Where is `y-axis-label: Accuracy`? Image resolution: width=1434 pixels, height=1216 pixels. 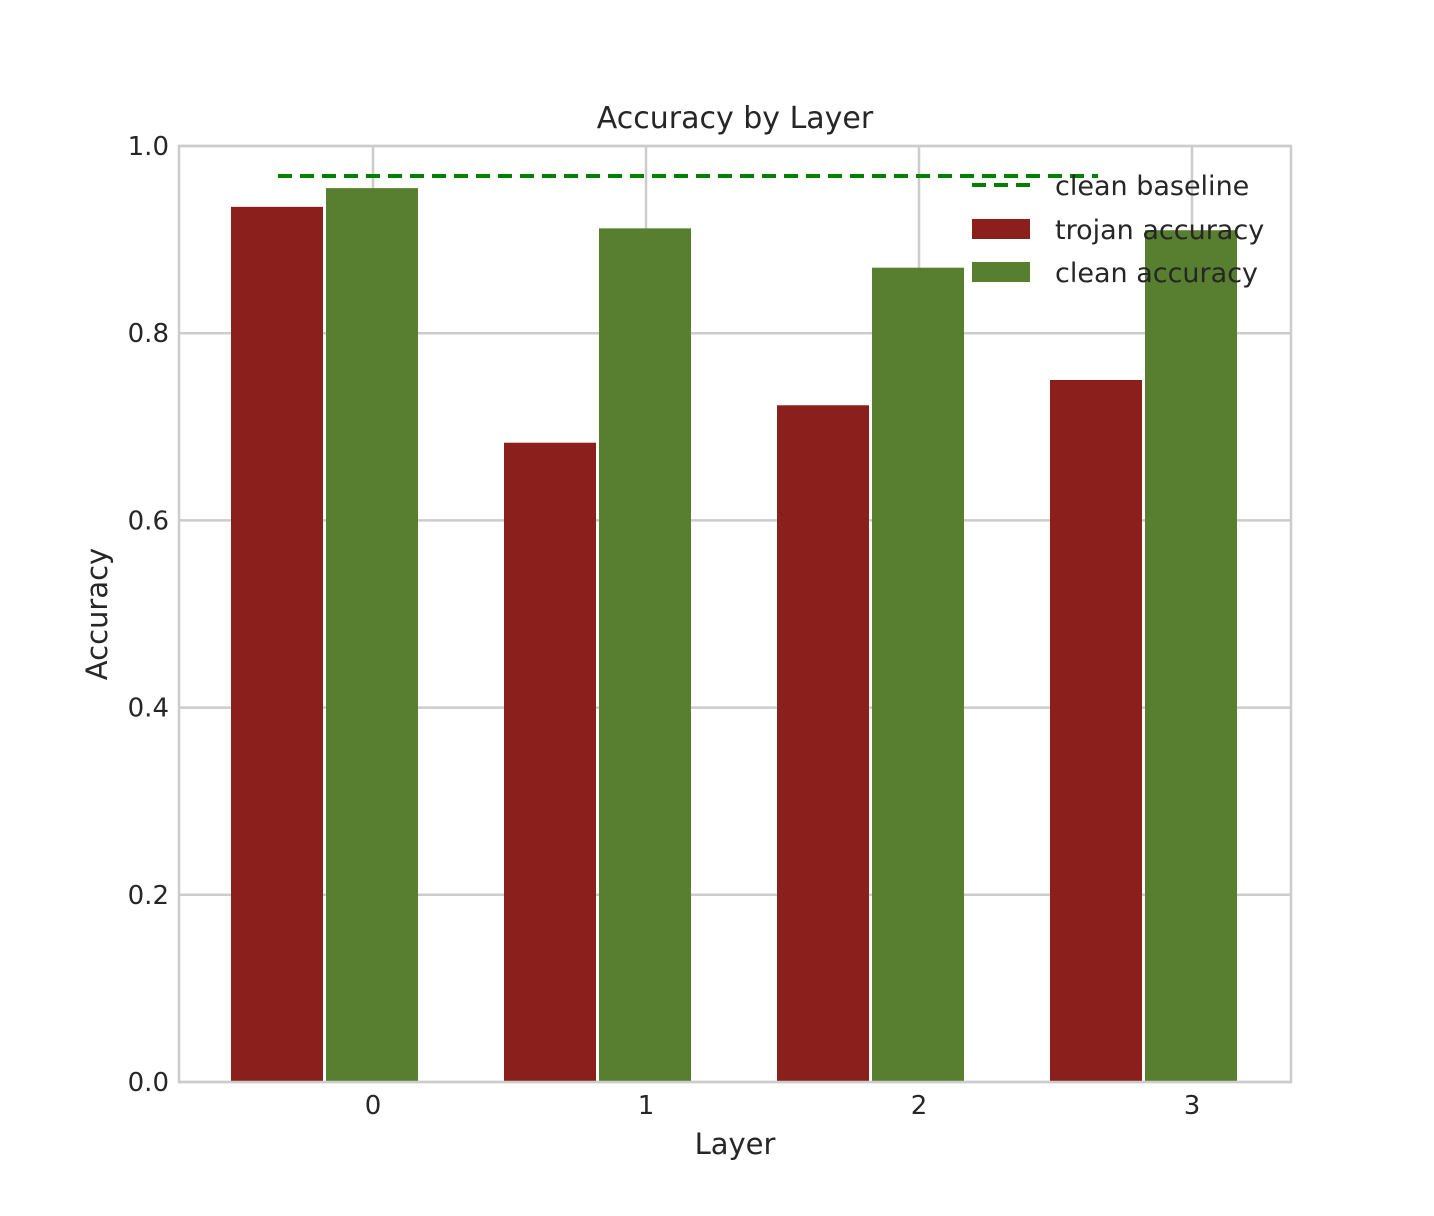
y-axis-label: Accuracy is located at coordinates (97, 614).